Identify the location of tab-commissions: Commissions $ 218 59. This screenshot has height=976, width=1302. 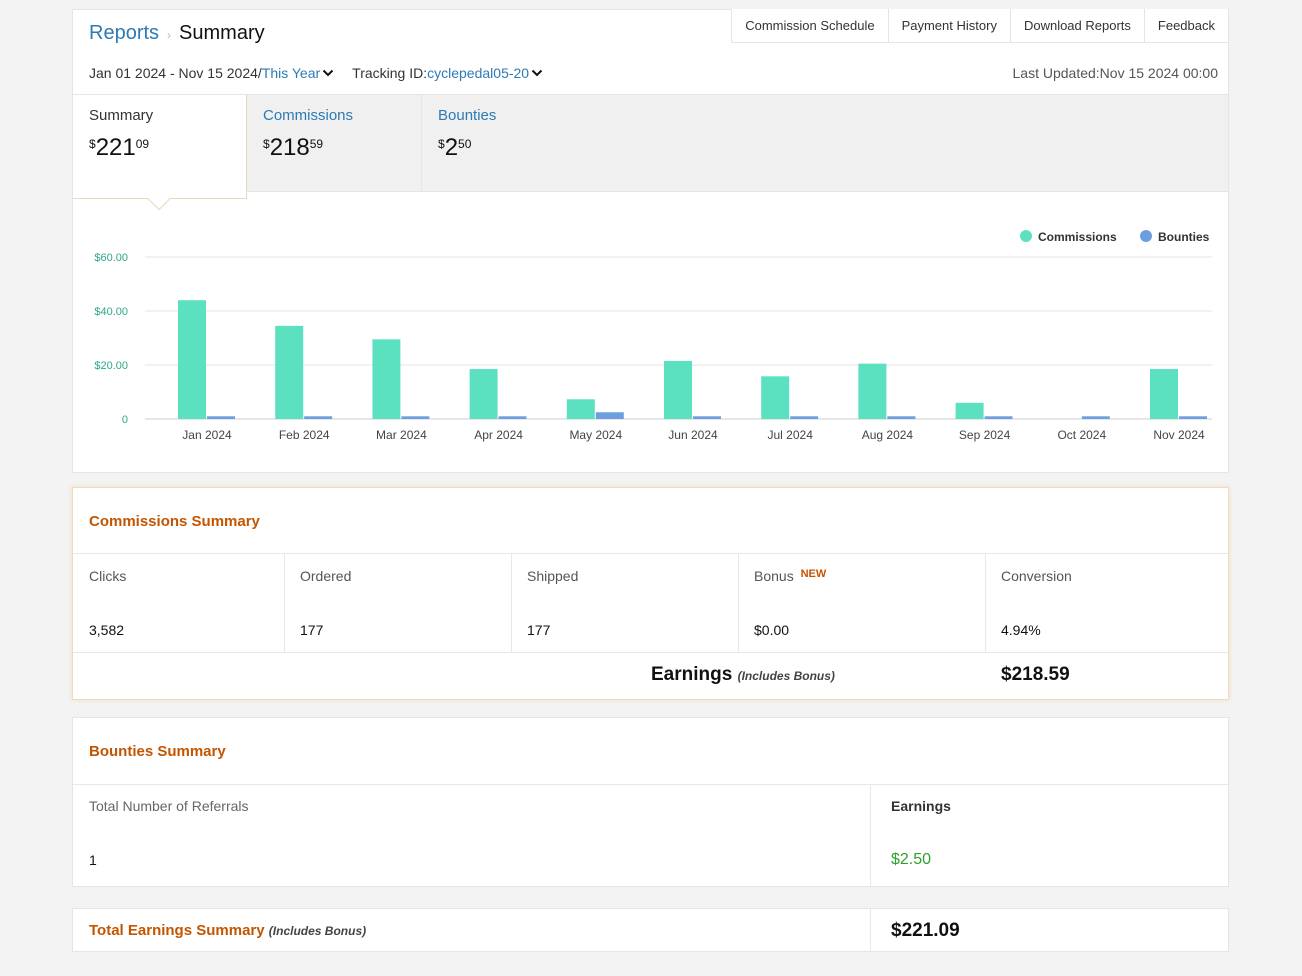
(334, 143).